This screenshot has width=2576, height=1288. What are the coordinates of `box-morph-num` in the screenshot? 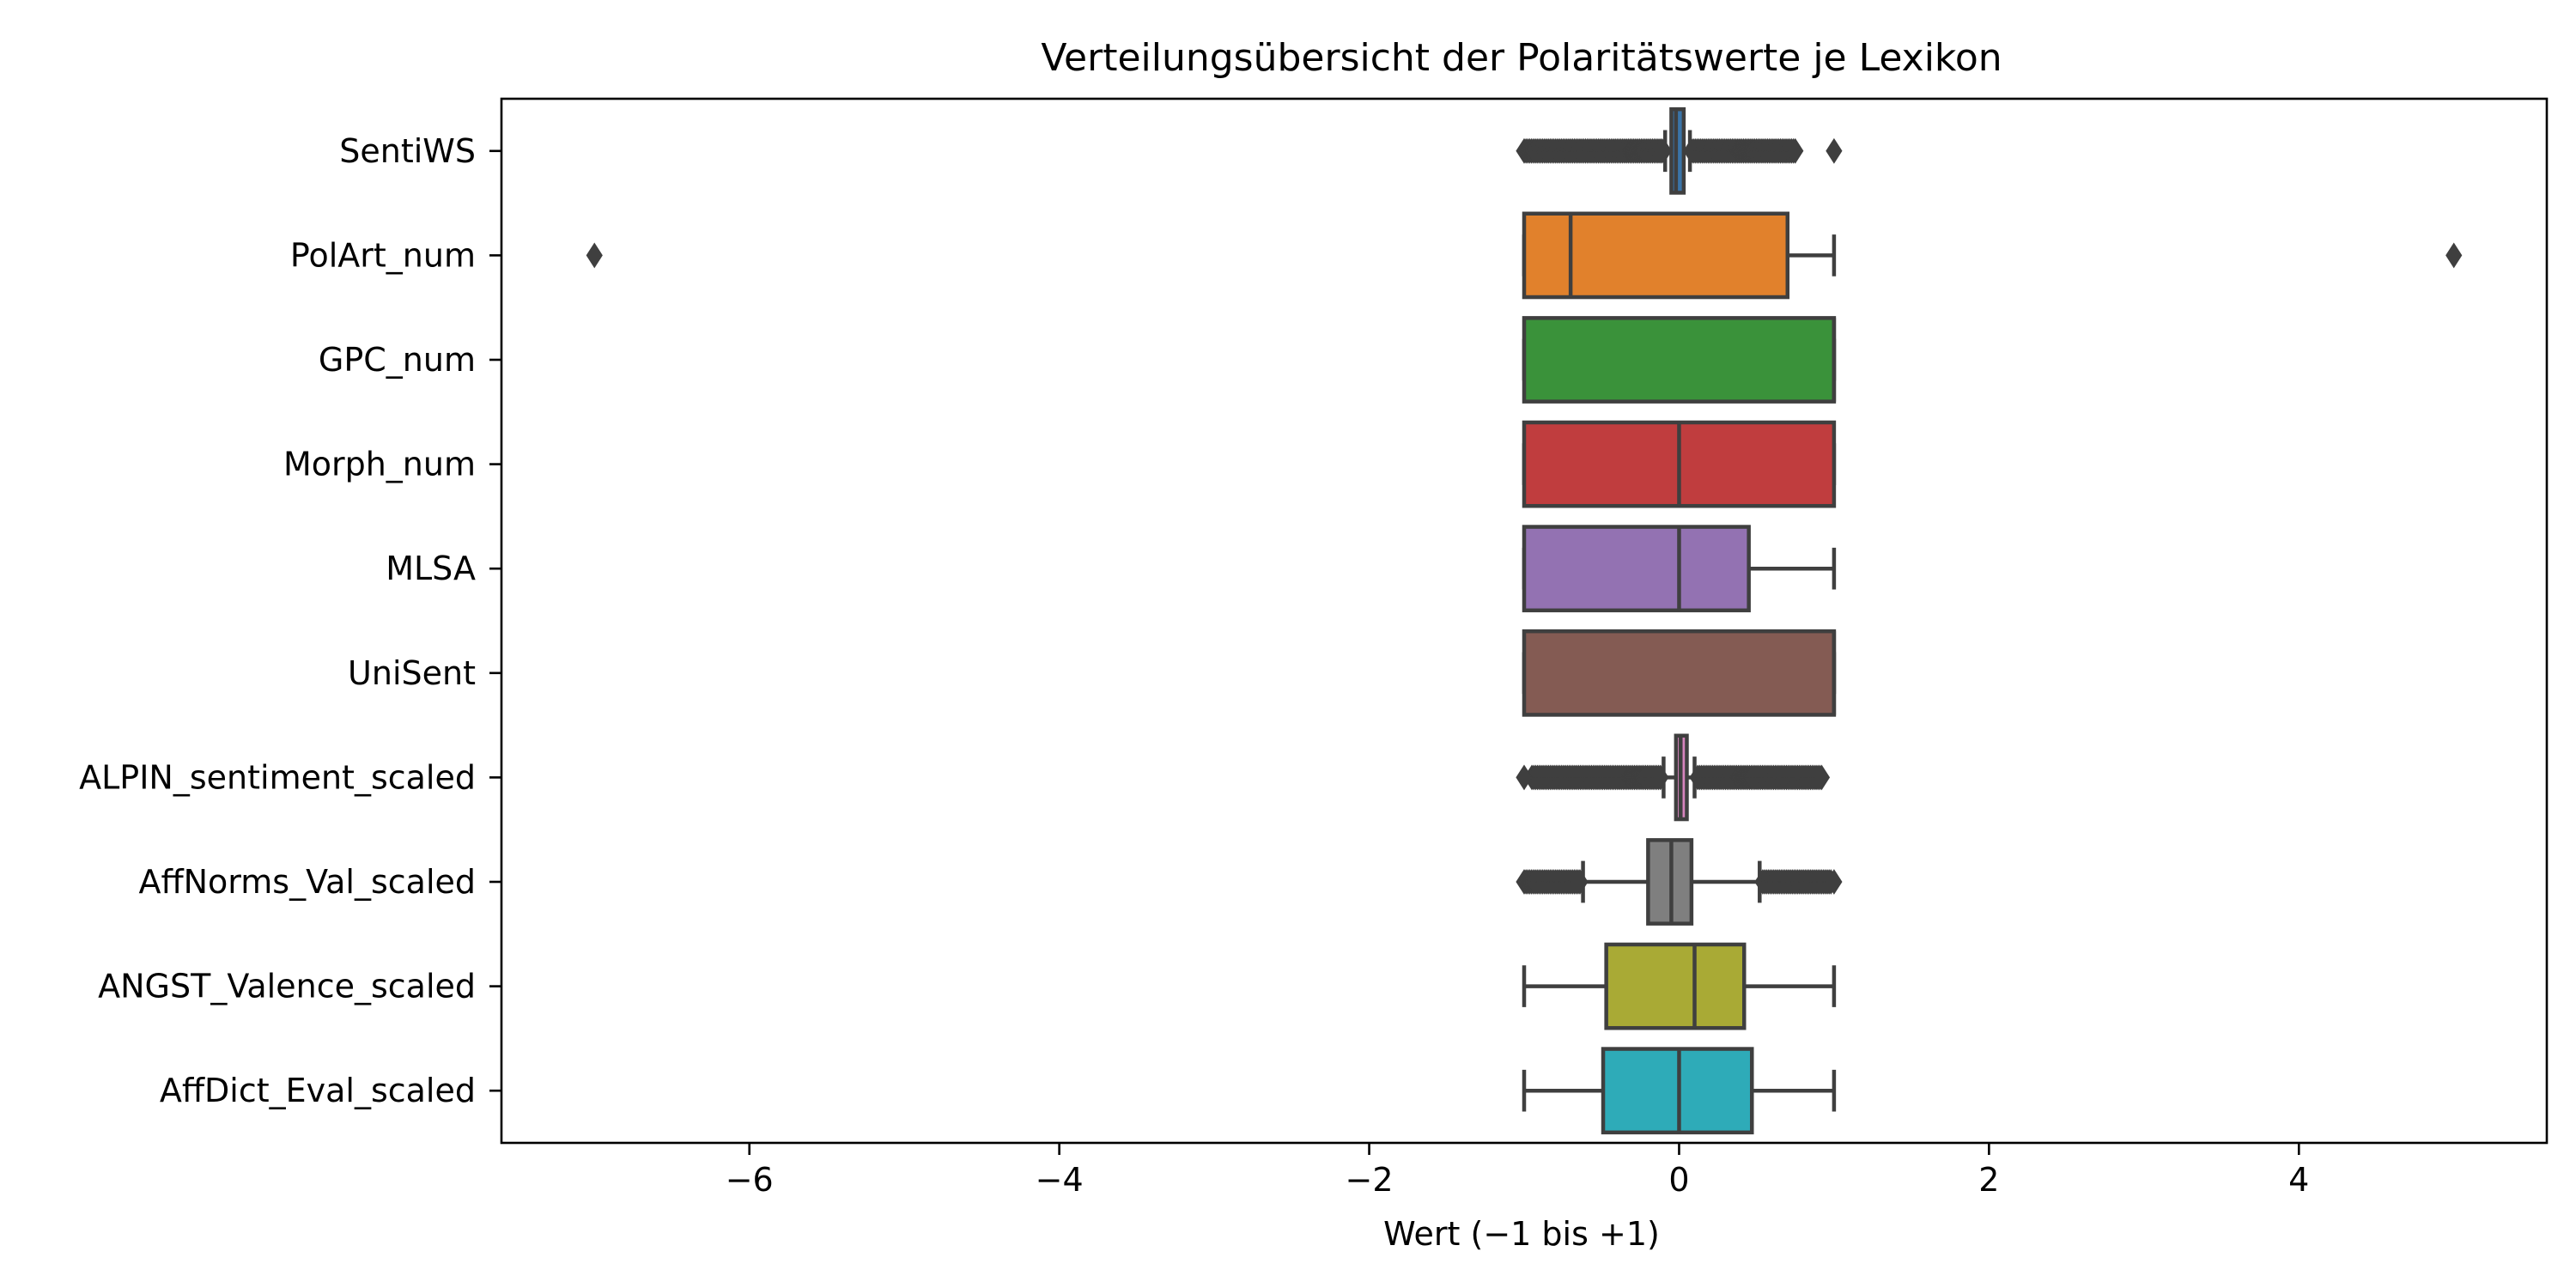 It's located at (1679, 464).